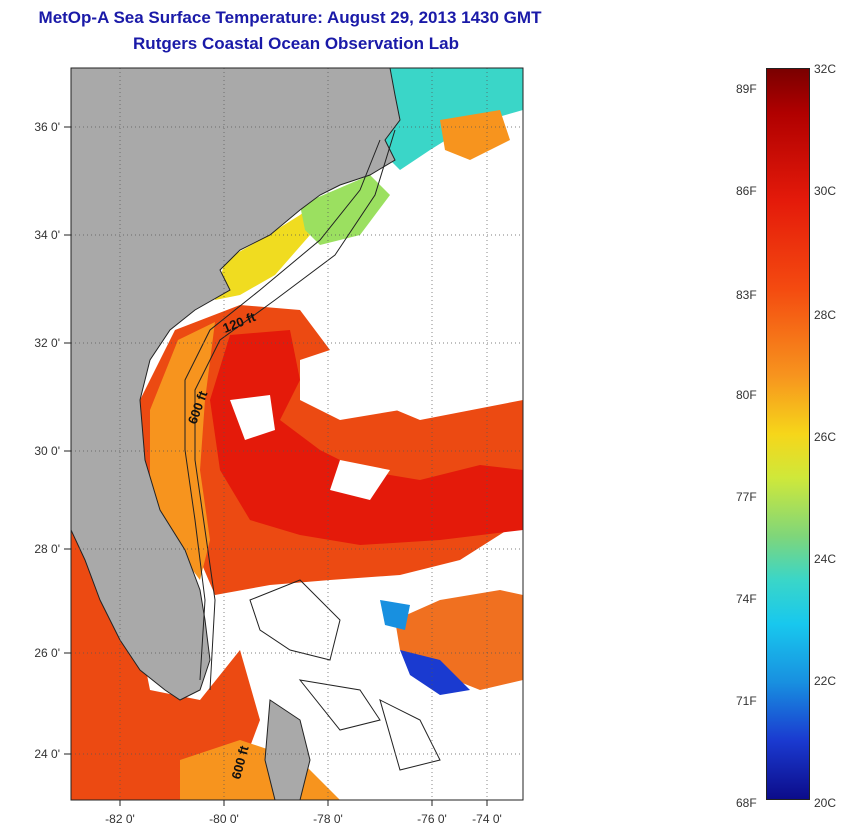 Image resolution: width=848 pixels, height=832 pixels. I want to click on lon-label-74: -74 0', so click(487, 819).